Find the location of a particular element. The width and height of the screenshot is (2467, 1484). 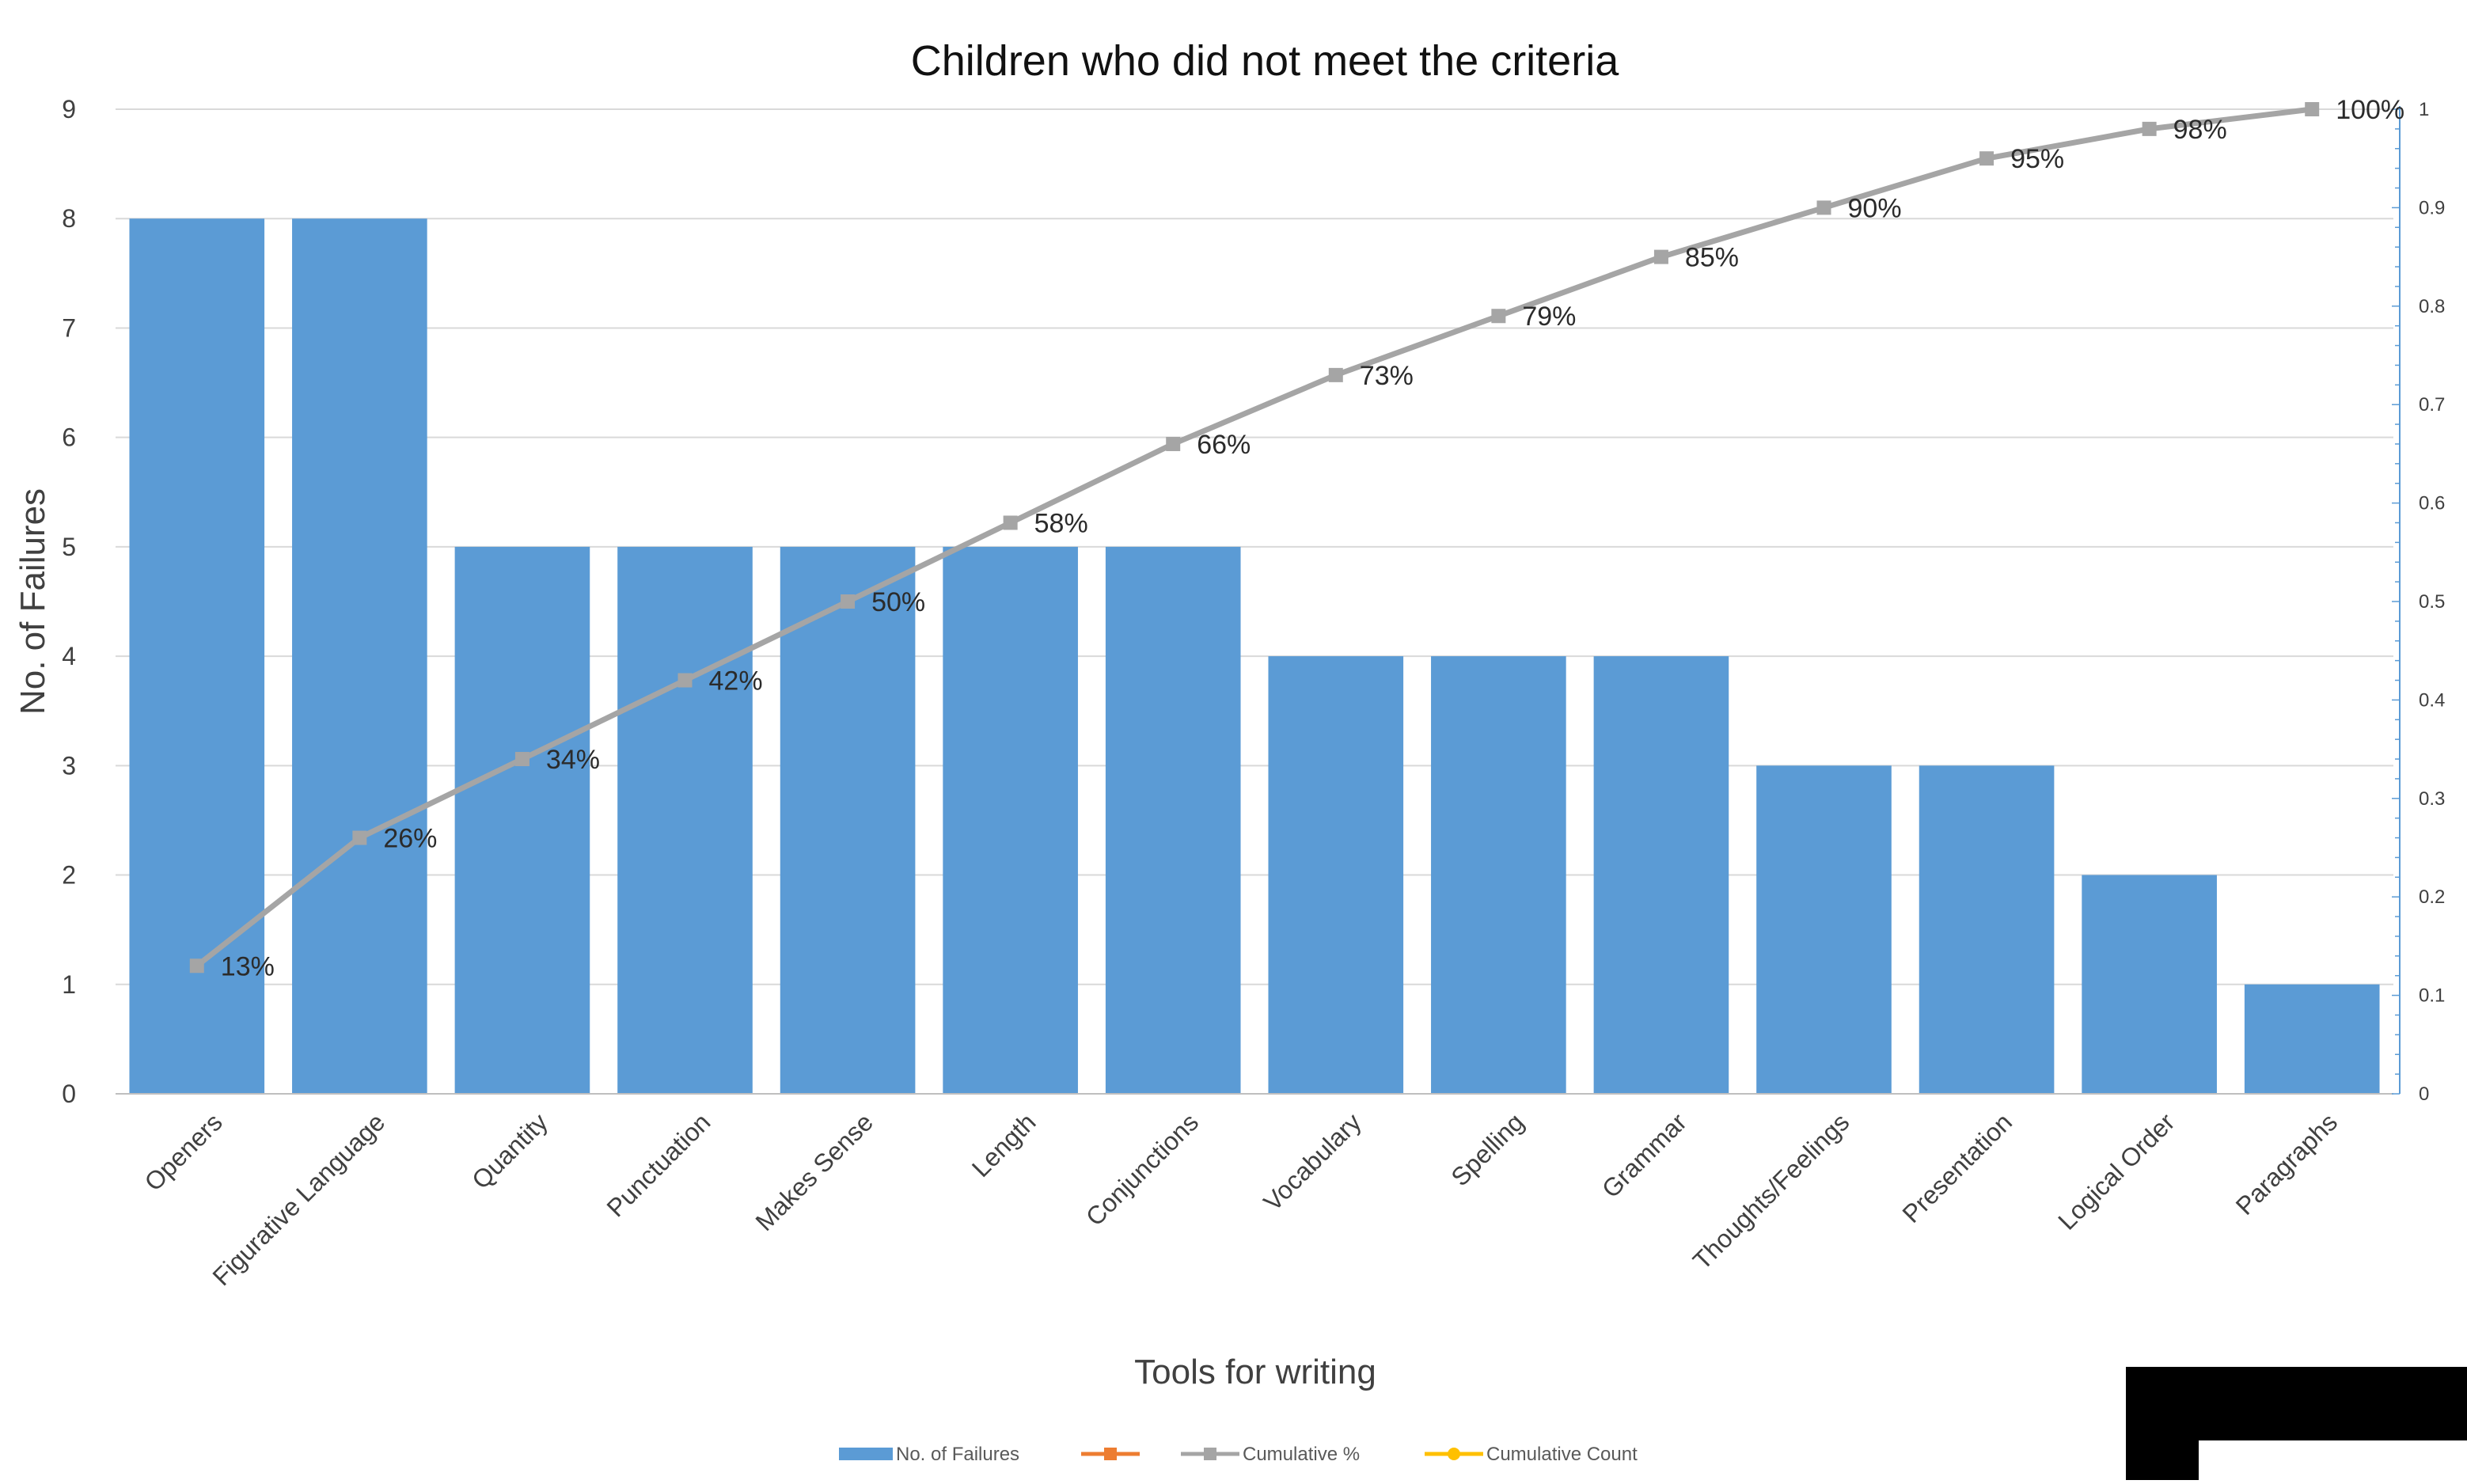

data-label: 50% is located at coordinates (898, 602).